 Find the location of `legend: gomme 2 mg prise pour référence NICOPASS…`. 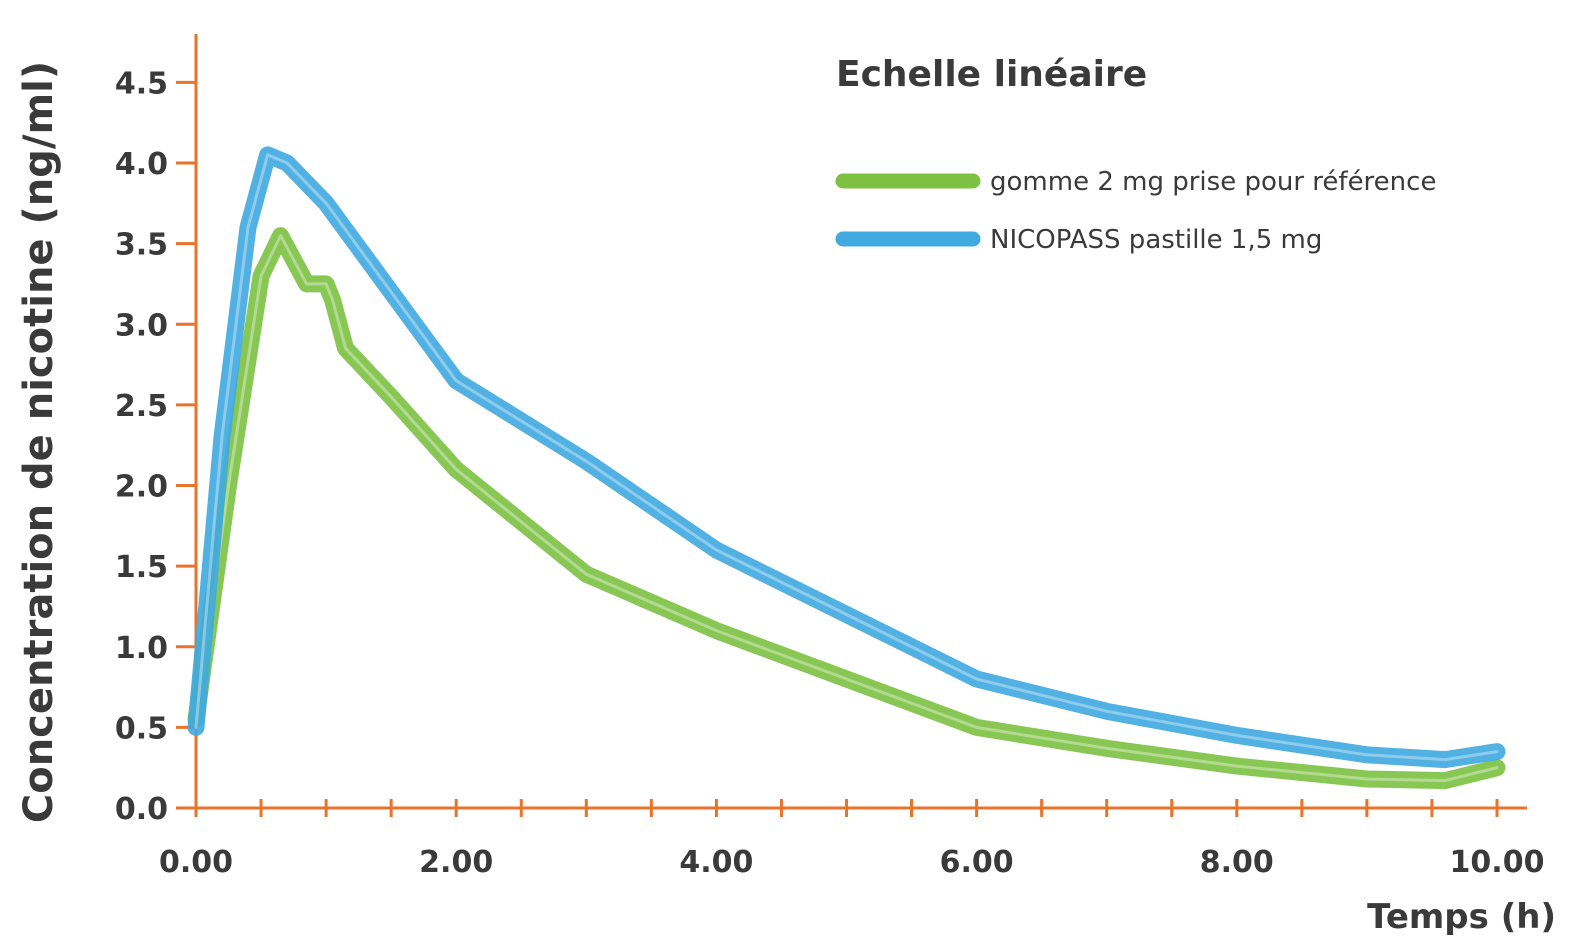

legend: gomme 2 mg prise pour référence NICOPASS… is located at coordinates (1135, 211).